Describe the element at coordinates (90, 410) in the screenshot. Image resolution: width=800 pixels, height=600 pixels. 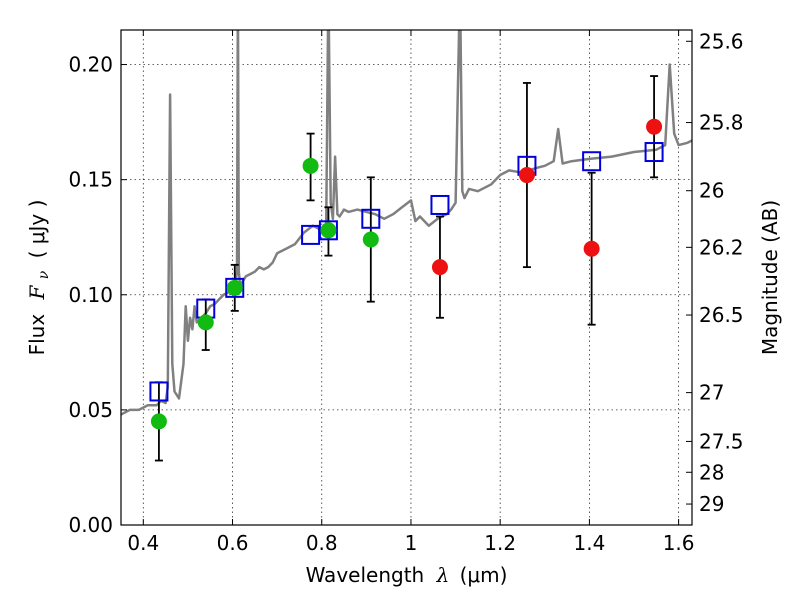
I see `y-tick-label: 0.05` at that location.